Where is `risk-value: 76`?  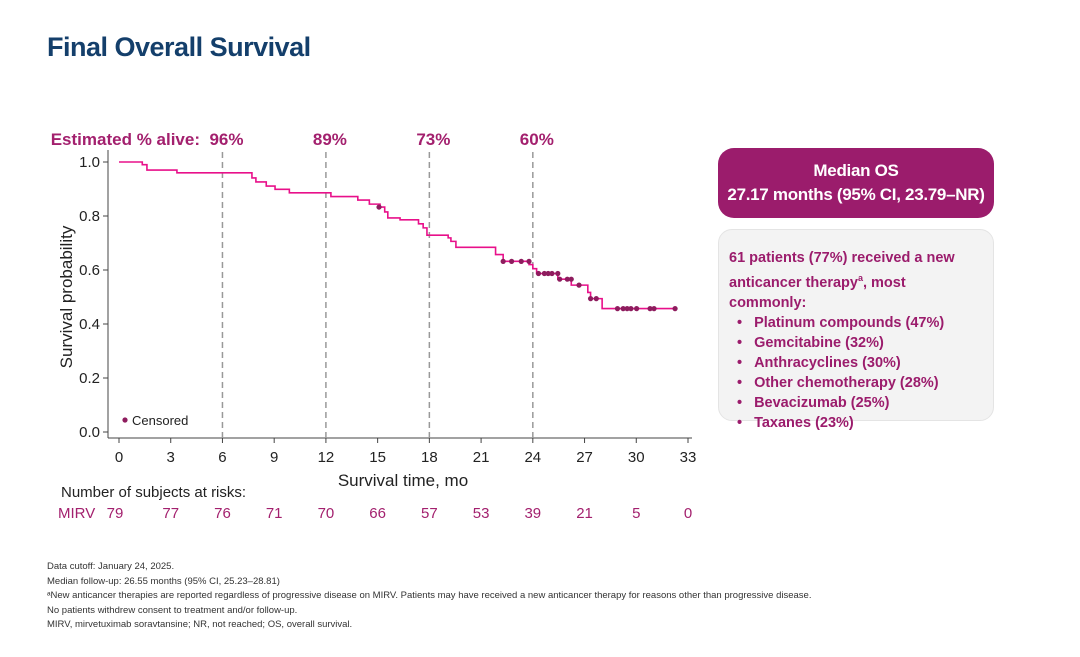 risk-value: 76 is located at coordinates (222, 513).